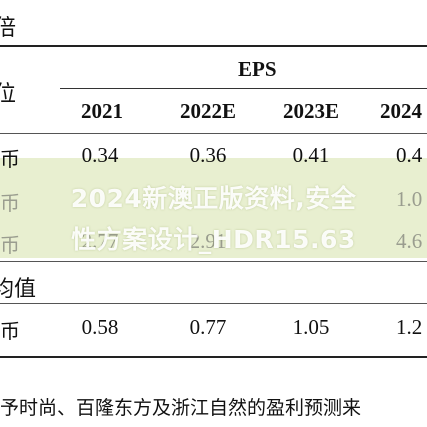  I want to click on year-2024-header: 2024, so click(401, 111).